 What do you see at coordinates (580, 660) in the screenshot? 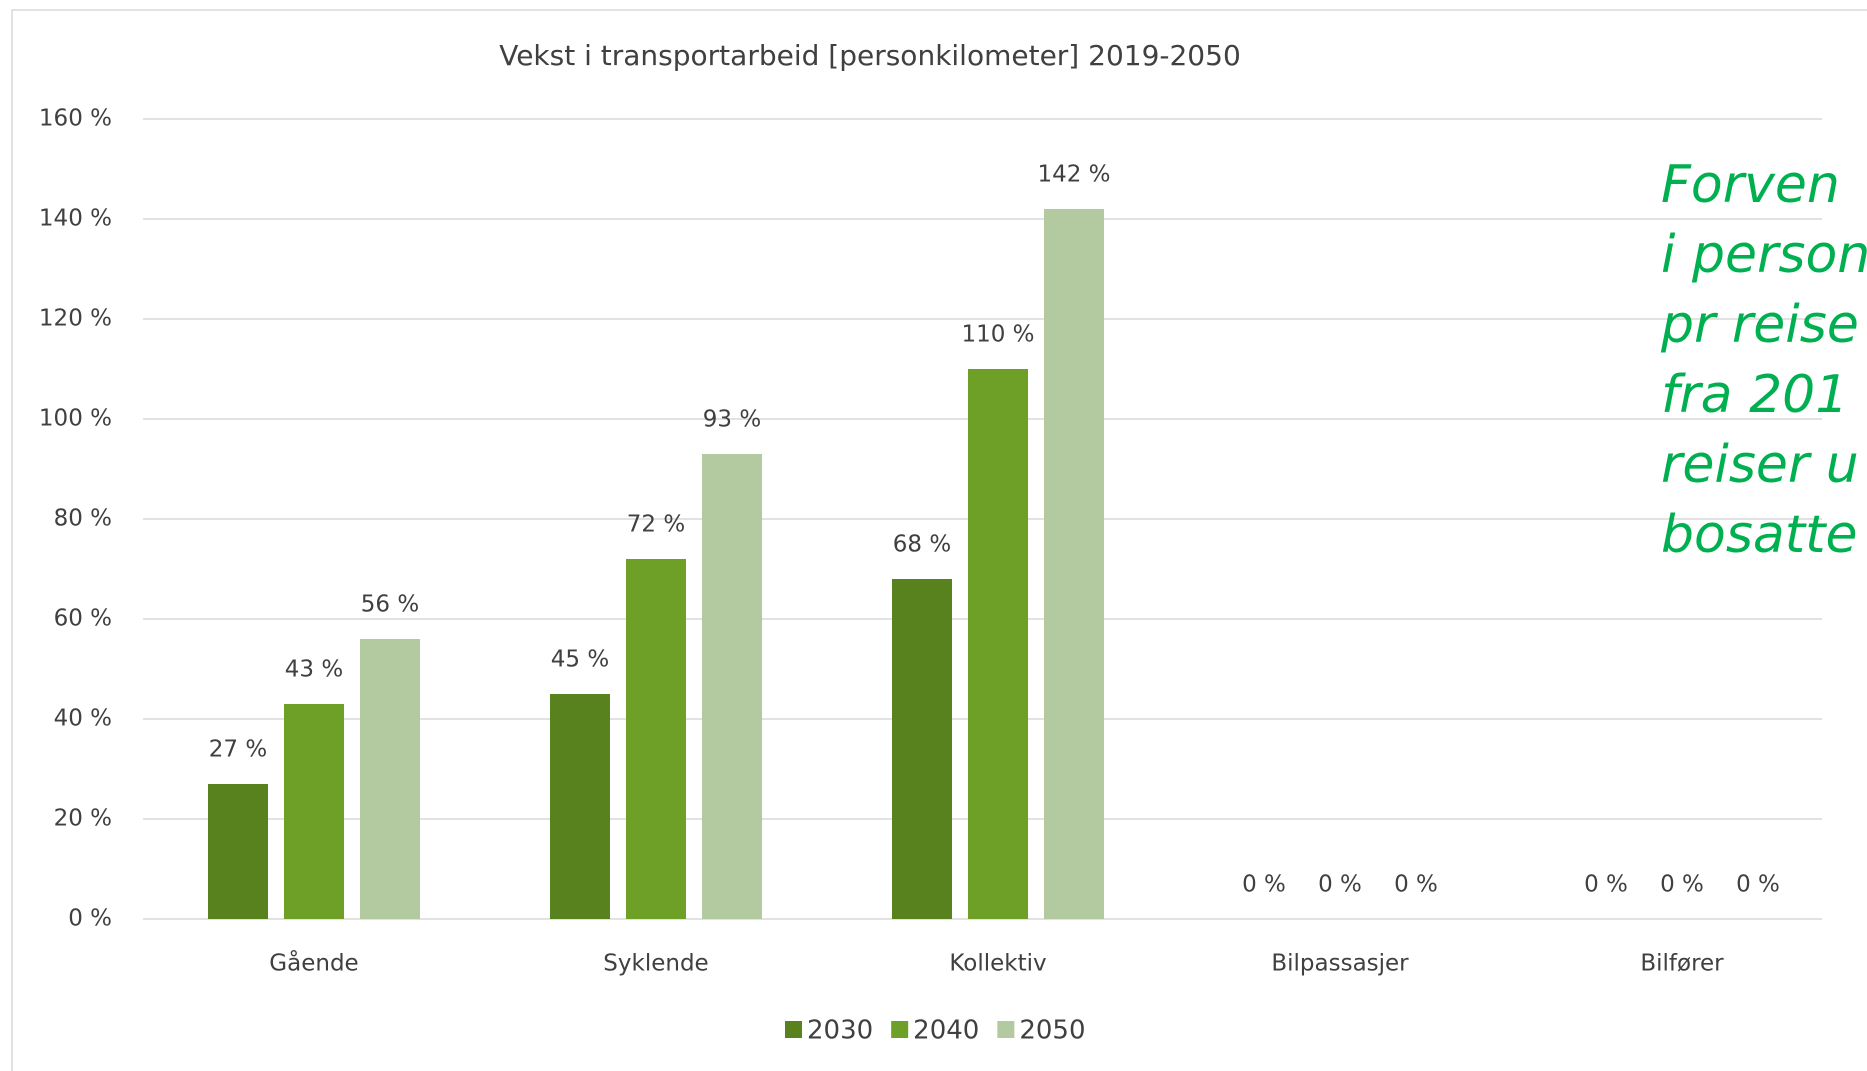
I see `data-label: 45 %` at bounding box center [580, 660].